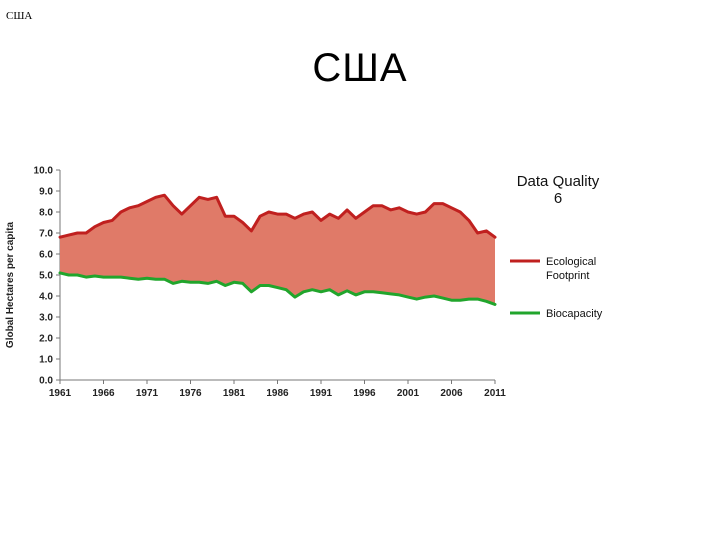  What do you see at coordinates (46, 255) in the screenshot?
I see `y-tick-label: 6.0` at bounding box center [46, 255].